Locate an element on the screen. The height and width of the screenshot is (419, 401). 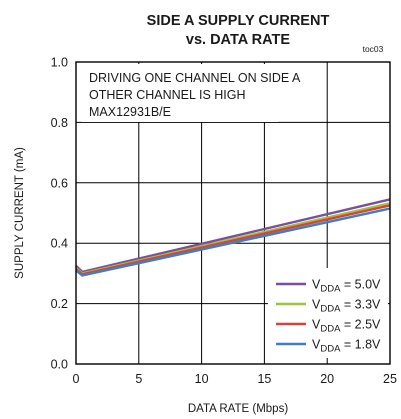
x-tick-label: 25 is located at coordinates (390, 379).